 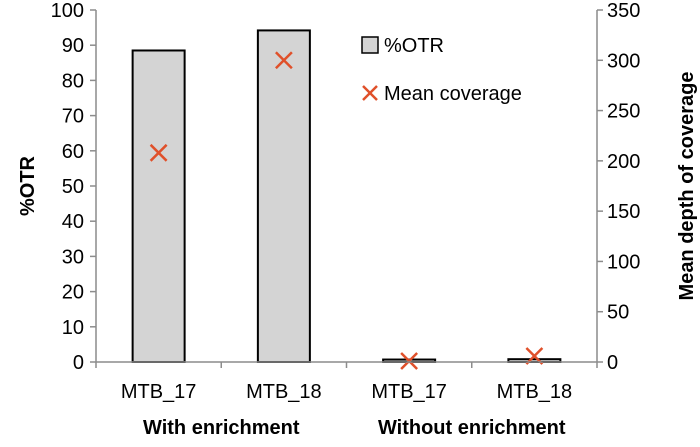 I want to click on marker-1-stroke-b, so click(x=158, y=152).